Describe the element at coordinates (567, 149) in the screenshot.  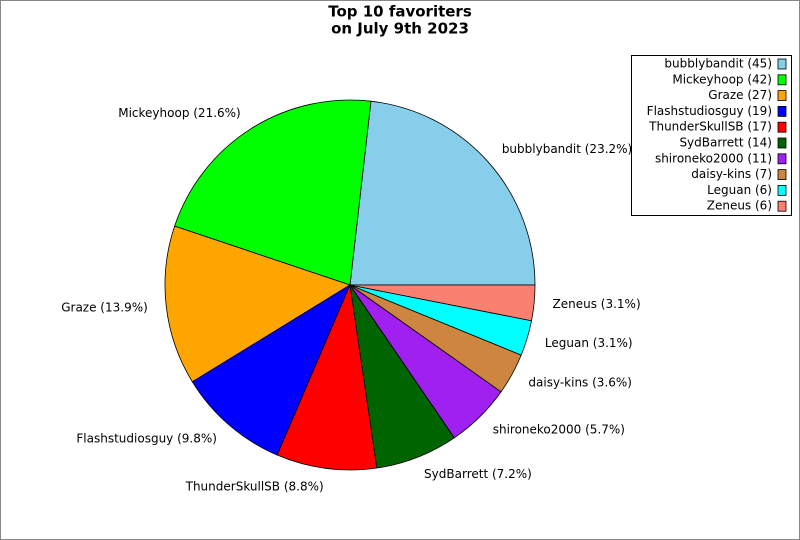
I see `slice-label: bubblybandit (23.2%)` at that location.